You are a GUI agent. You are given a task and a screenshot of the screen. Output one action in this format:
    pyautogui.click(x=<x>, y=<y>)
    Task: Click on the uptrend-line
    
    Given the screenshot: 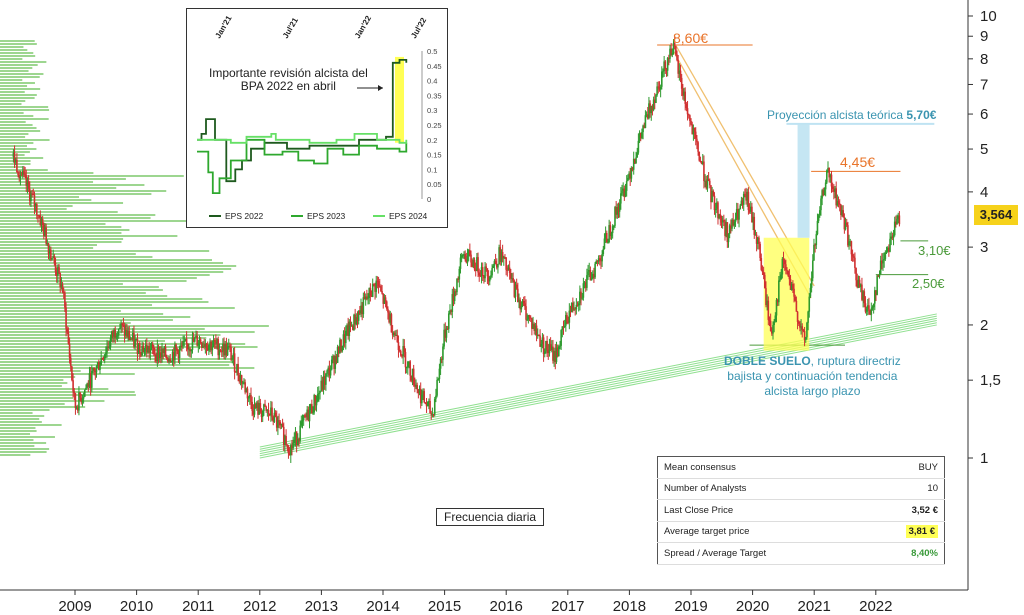 What is the action you would take?
    pyautogui.click(x=598, y=382)
    